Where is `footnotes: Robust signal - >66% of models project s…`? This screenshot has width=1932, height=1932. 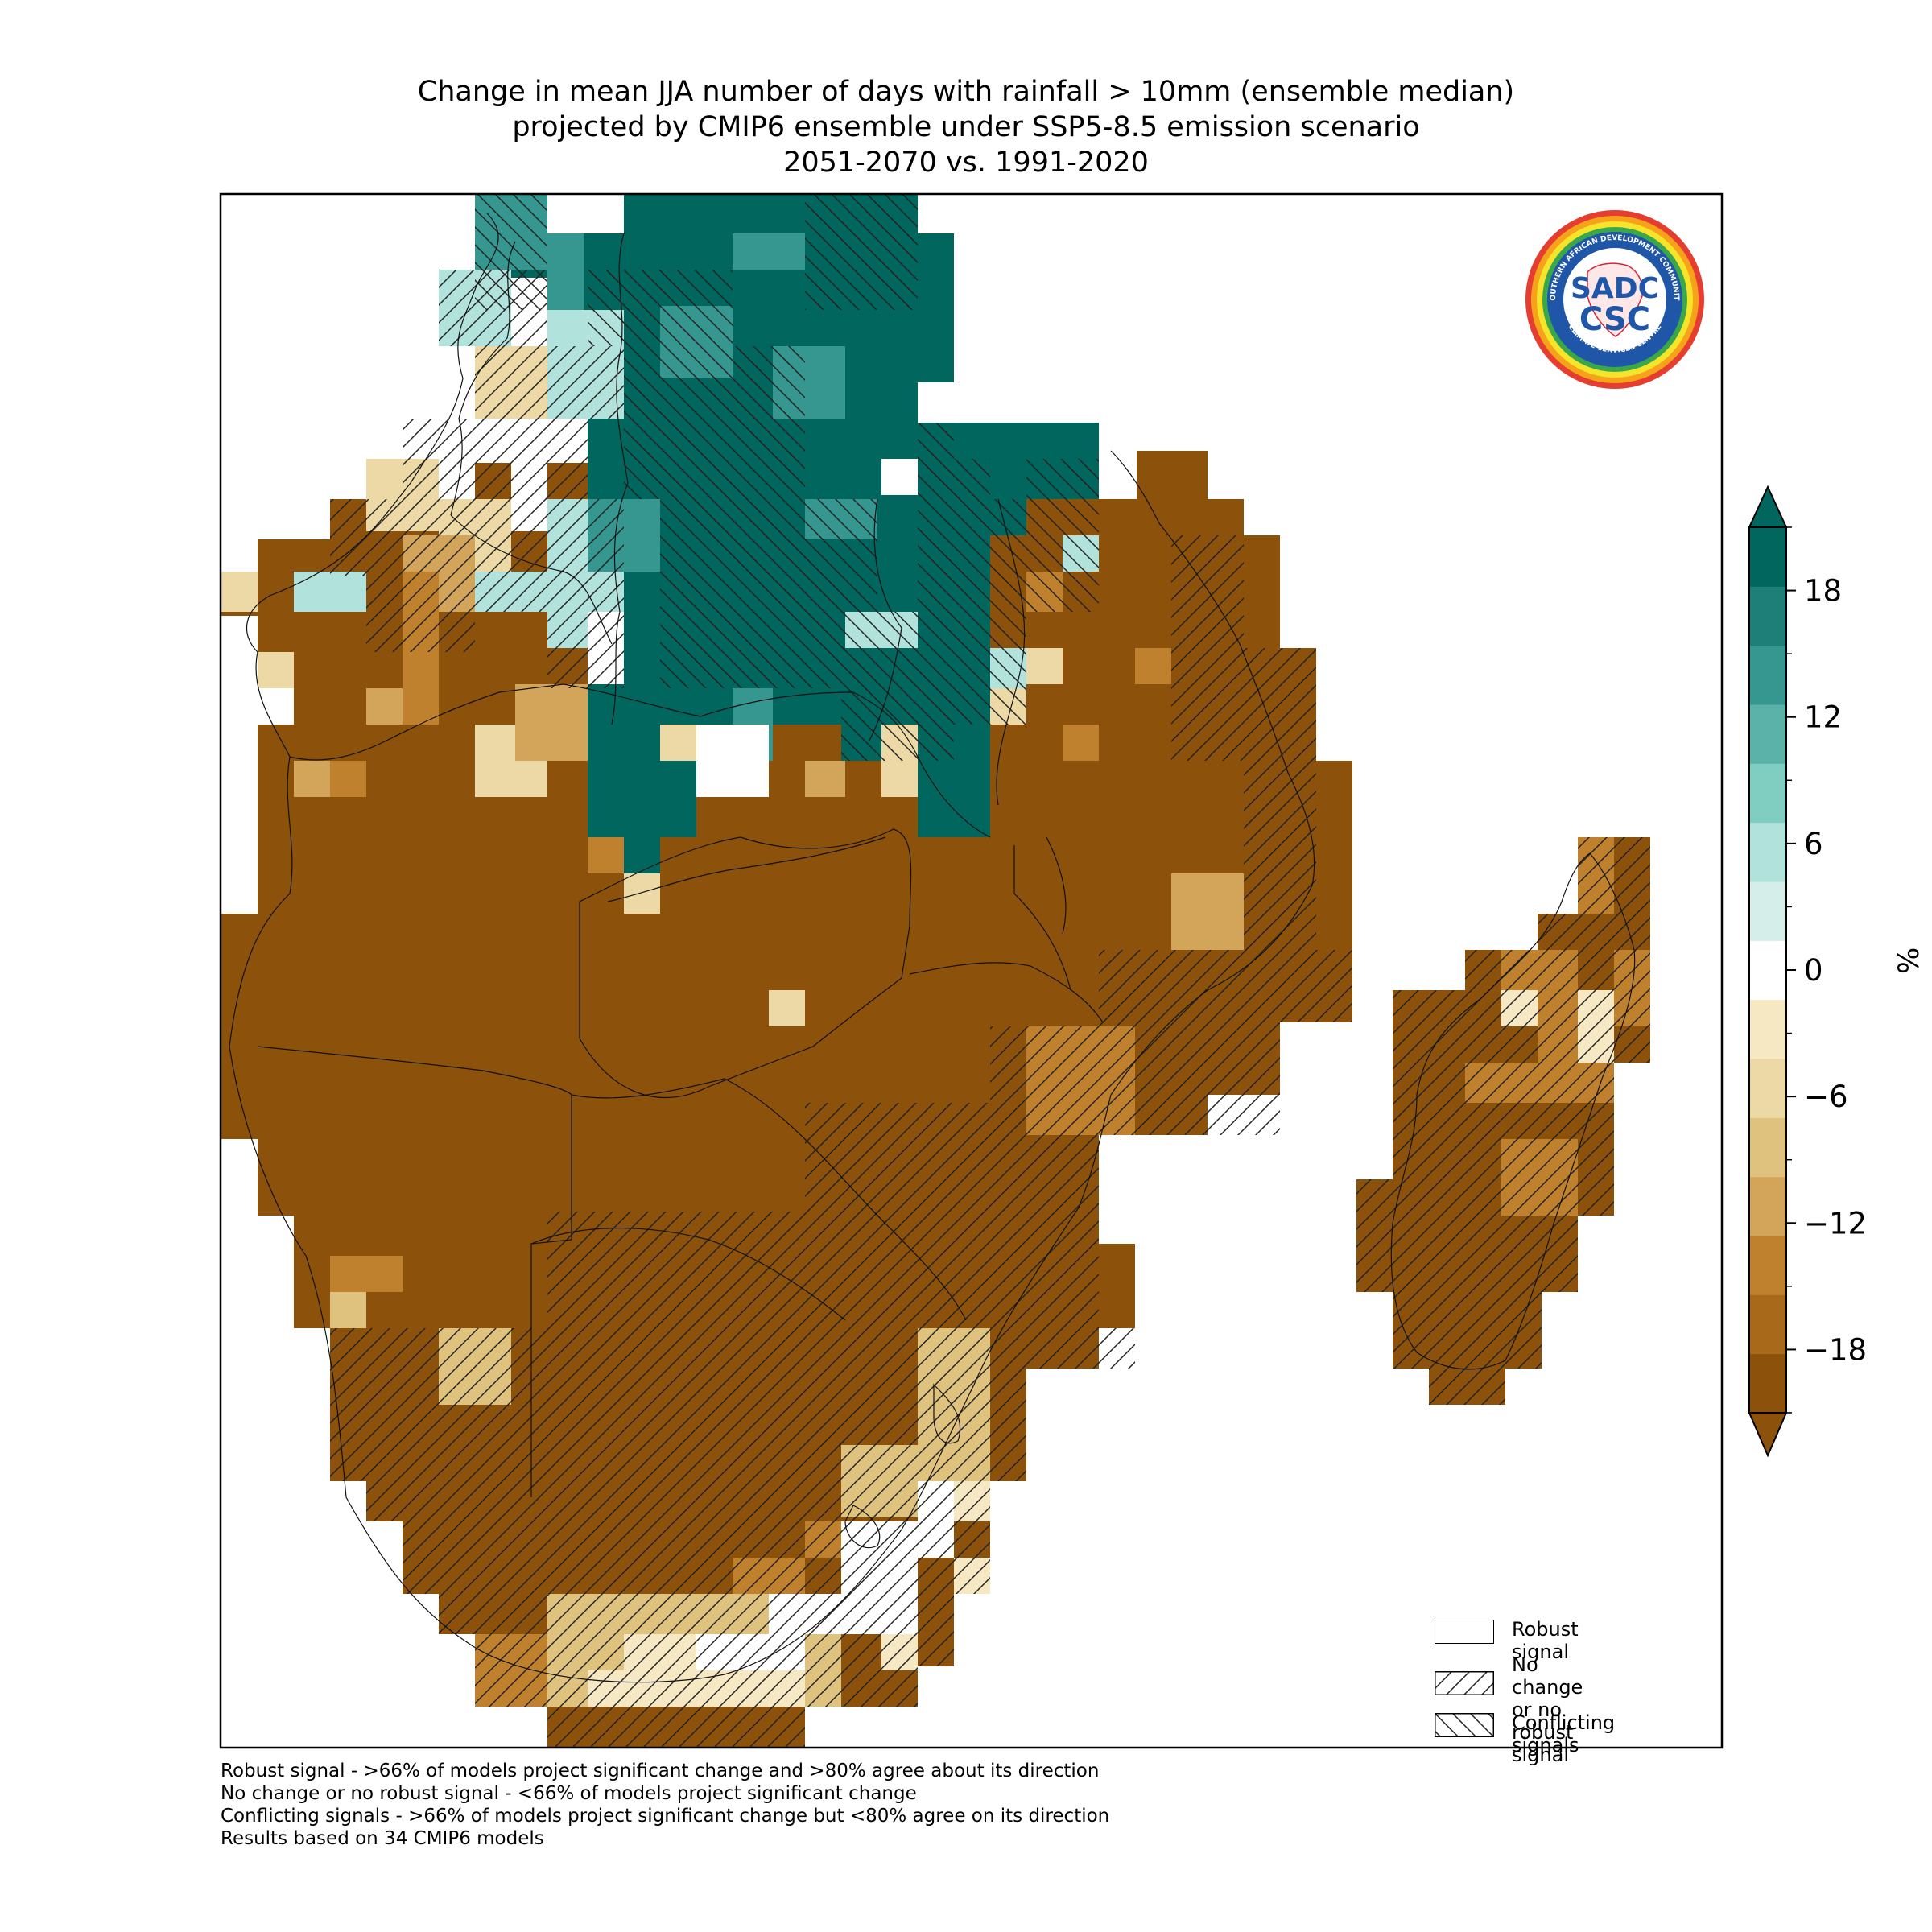 footnotes: Robust signal - >66% of models project s… is located at coordinates (665, 1805).